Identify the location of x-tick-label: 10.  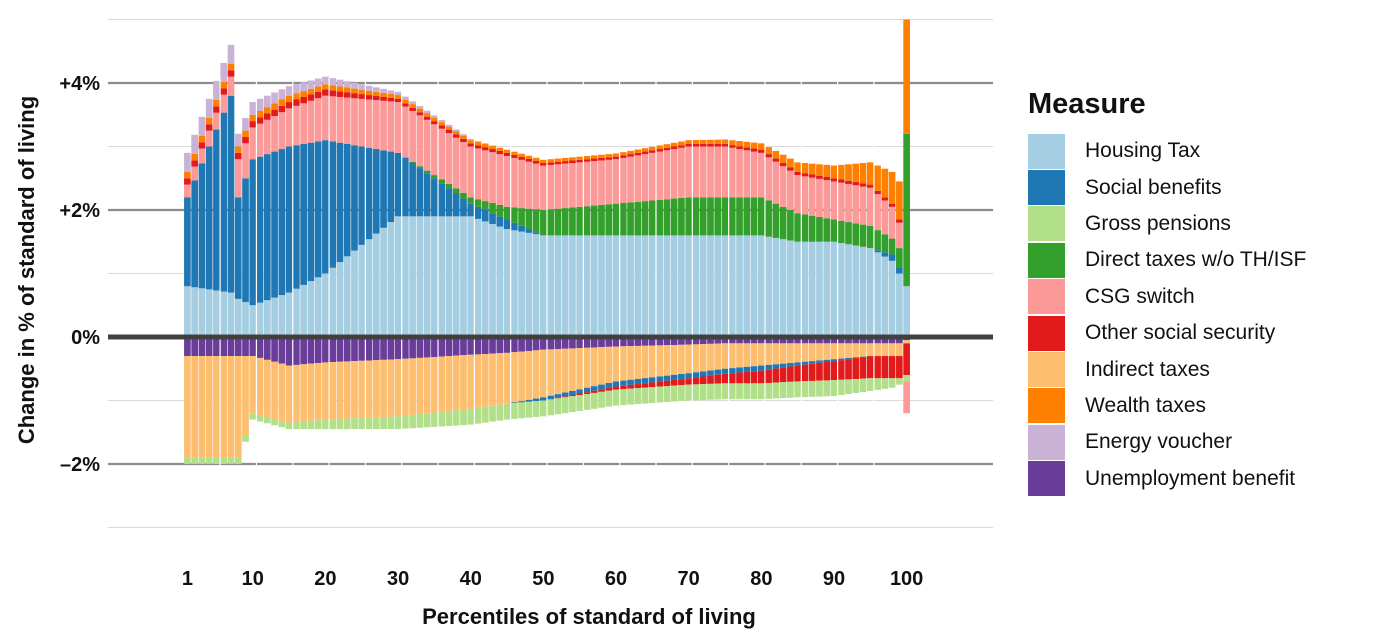
(253, 579).